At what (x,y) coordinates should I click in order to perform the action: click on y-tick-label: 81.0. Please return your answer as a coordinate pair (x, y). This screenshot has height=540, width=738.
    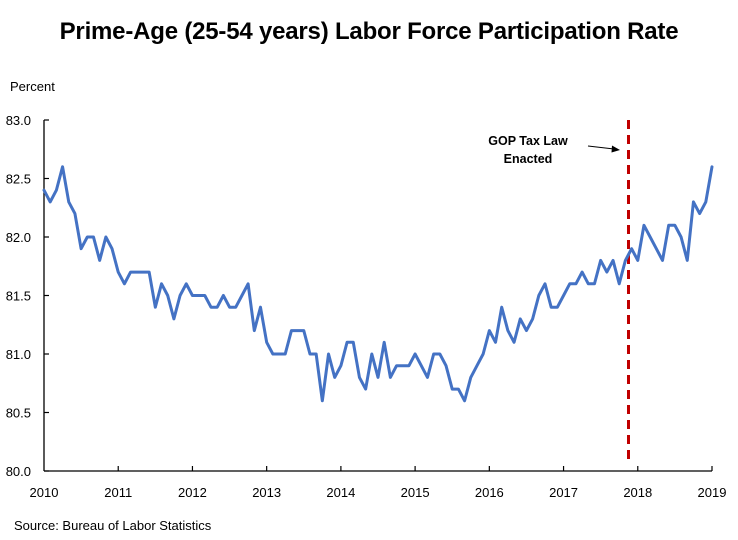
    Looking at the image, I should click on (18, 354).